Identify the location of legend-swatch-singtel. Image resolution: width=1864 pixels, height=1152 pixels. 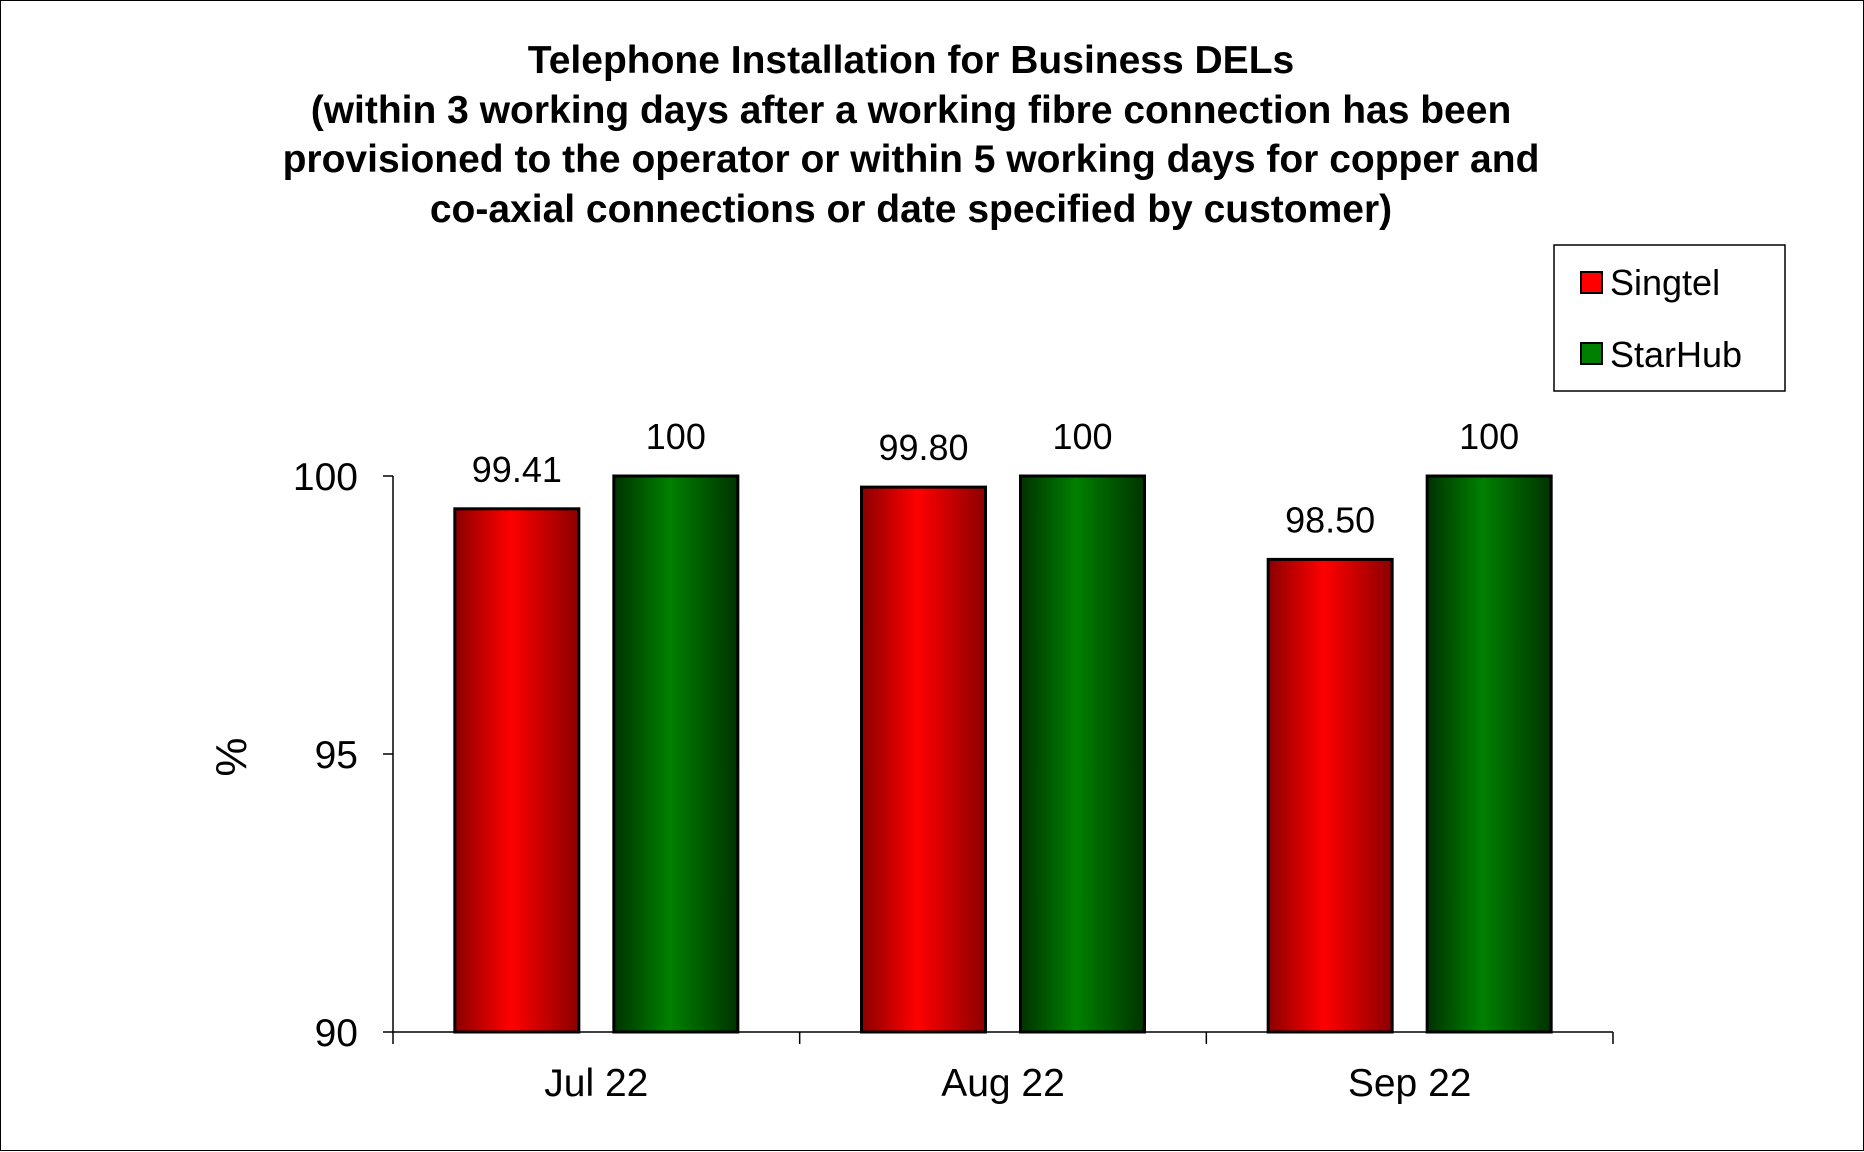
(1591, 282).